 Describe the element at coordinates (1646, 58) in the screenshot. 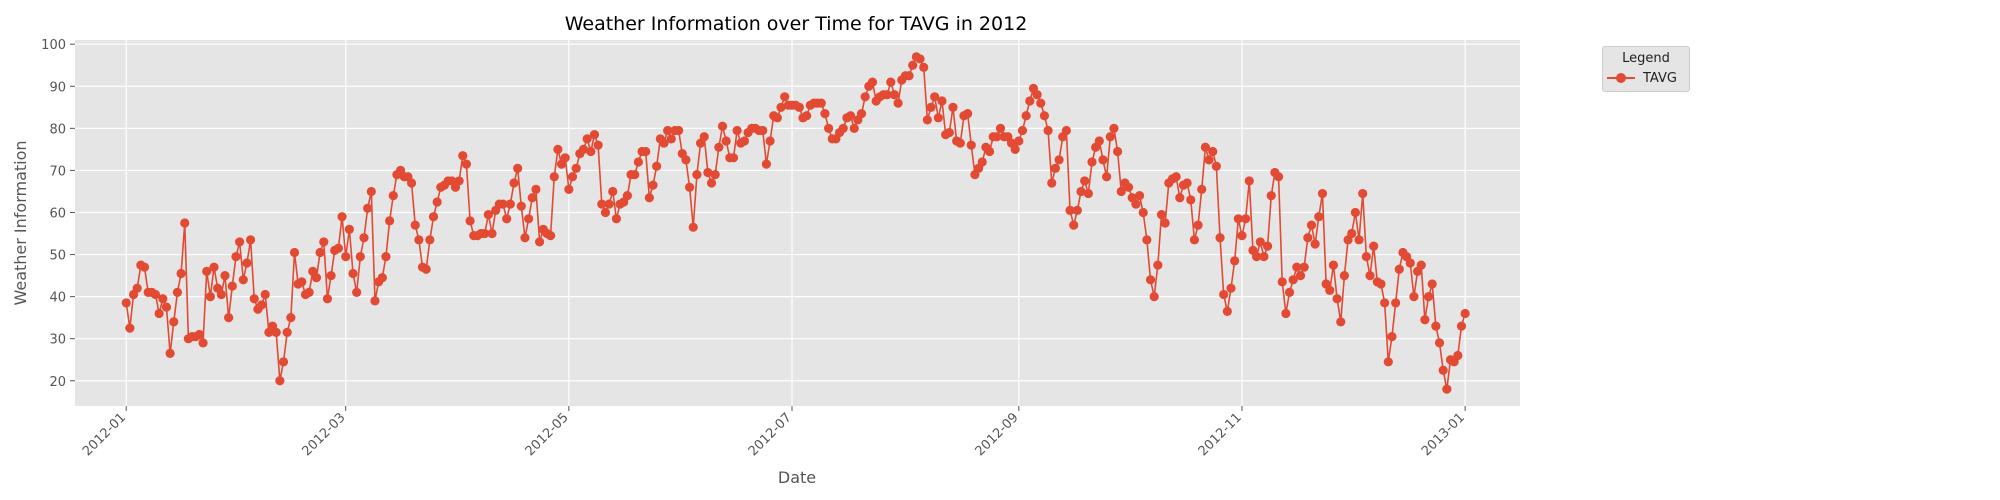

I see `legend-title: Legend` at that location.